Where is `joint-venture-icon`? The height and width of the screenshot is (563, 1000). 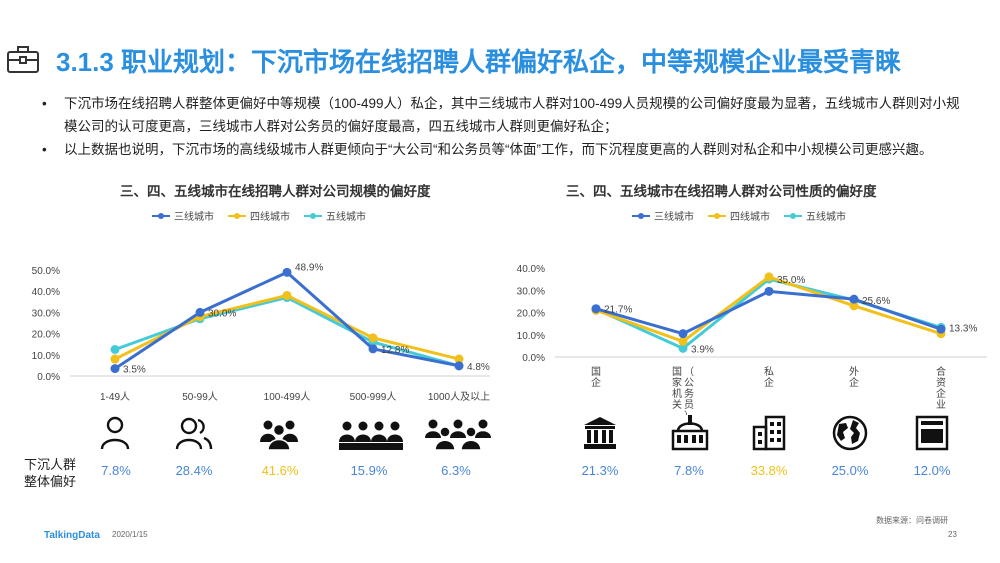
joint-venture-icon is located at coordinates (932, 433).